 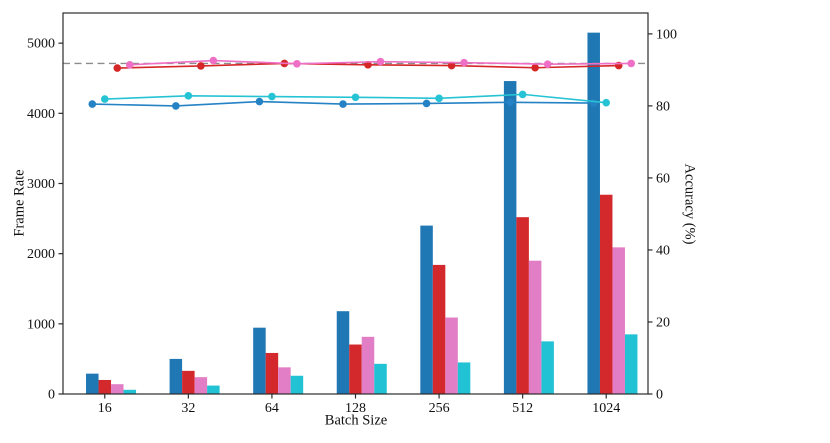 What do you see at coordinates (41, 114) in the screenshot?
I see `y-left-tick-label: 4000` at bounding box center [41, 114].